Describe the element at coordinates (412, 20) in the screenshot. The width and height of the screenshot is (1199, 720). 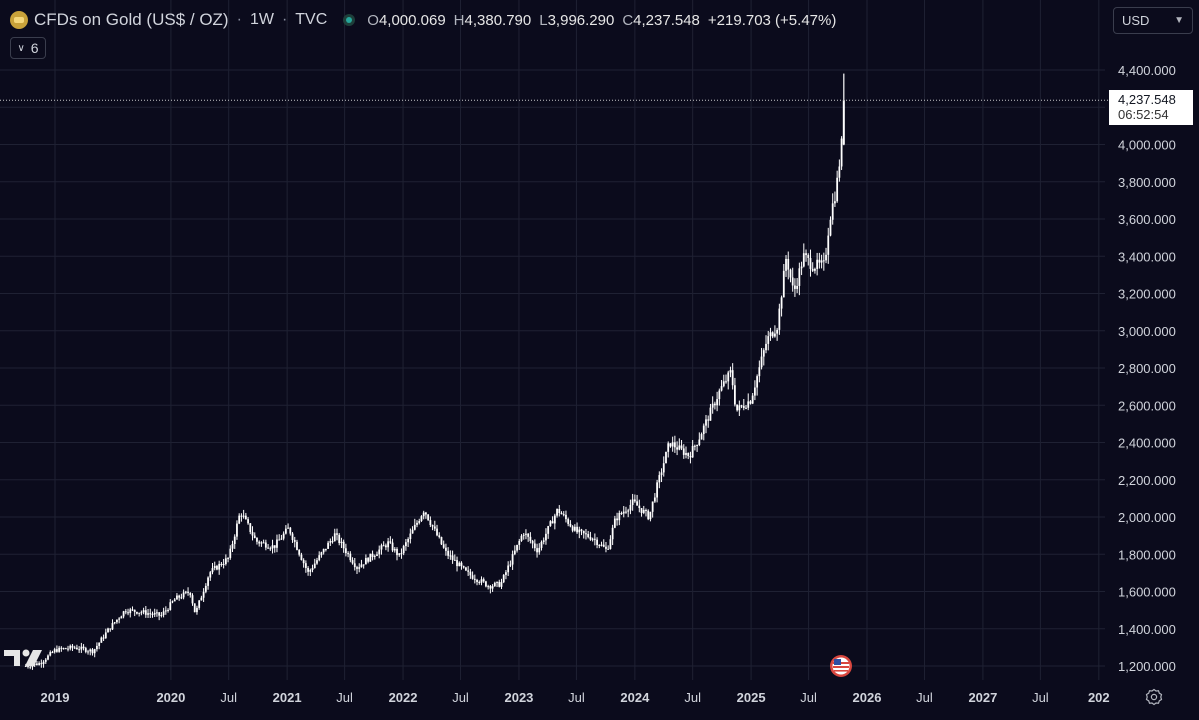
I see `open-value: 4,000.069` at that location.